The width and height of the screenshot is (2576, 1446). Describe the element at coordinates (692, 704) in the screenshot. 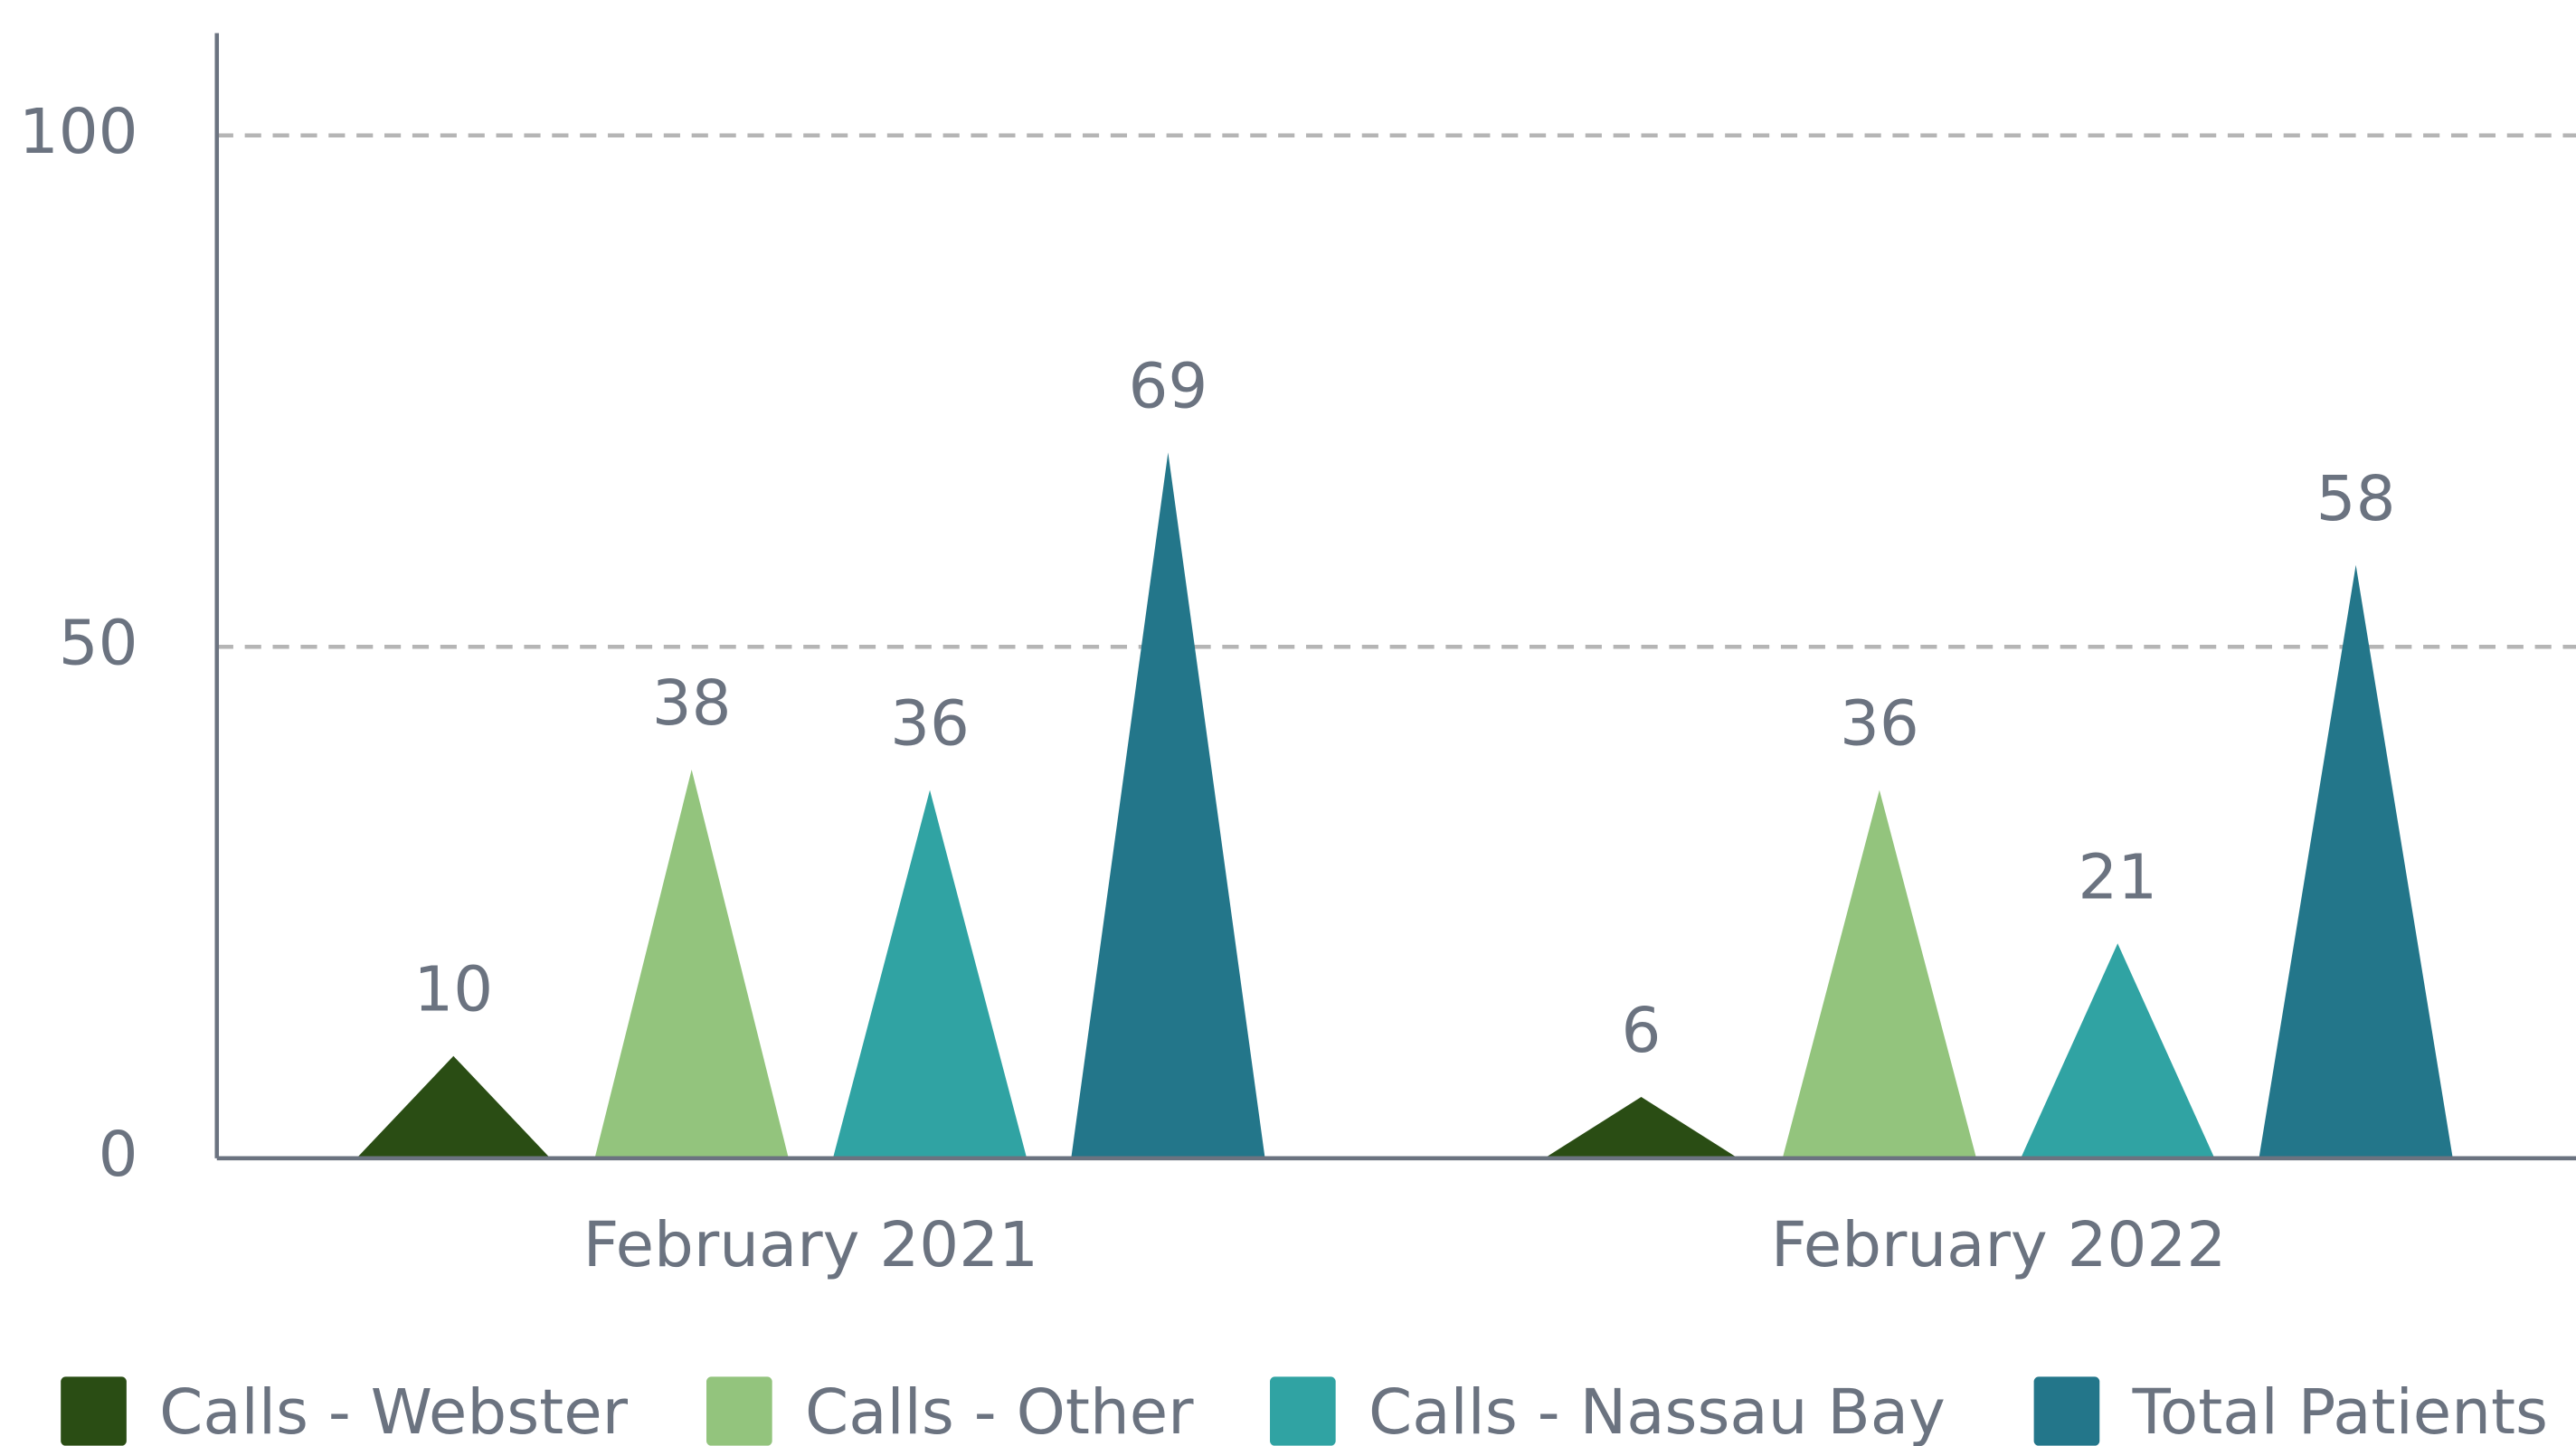

I see `data-label: 38` at that location.